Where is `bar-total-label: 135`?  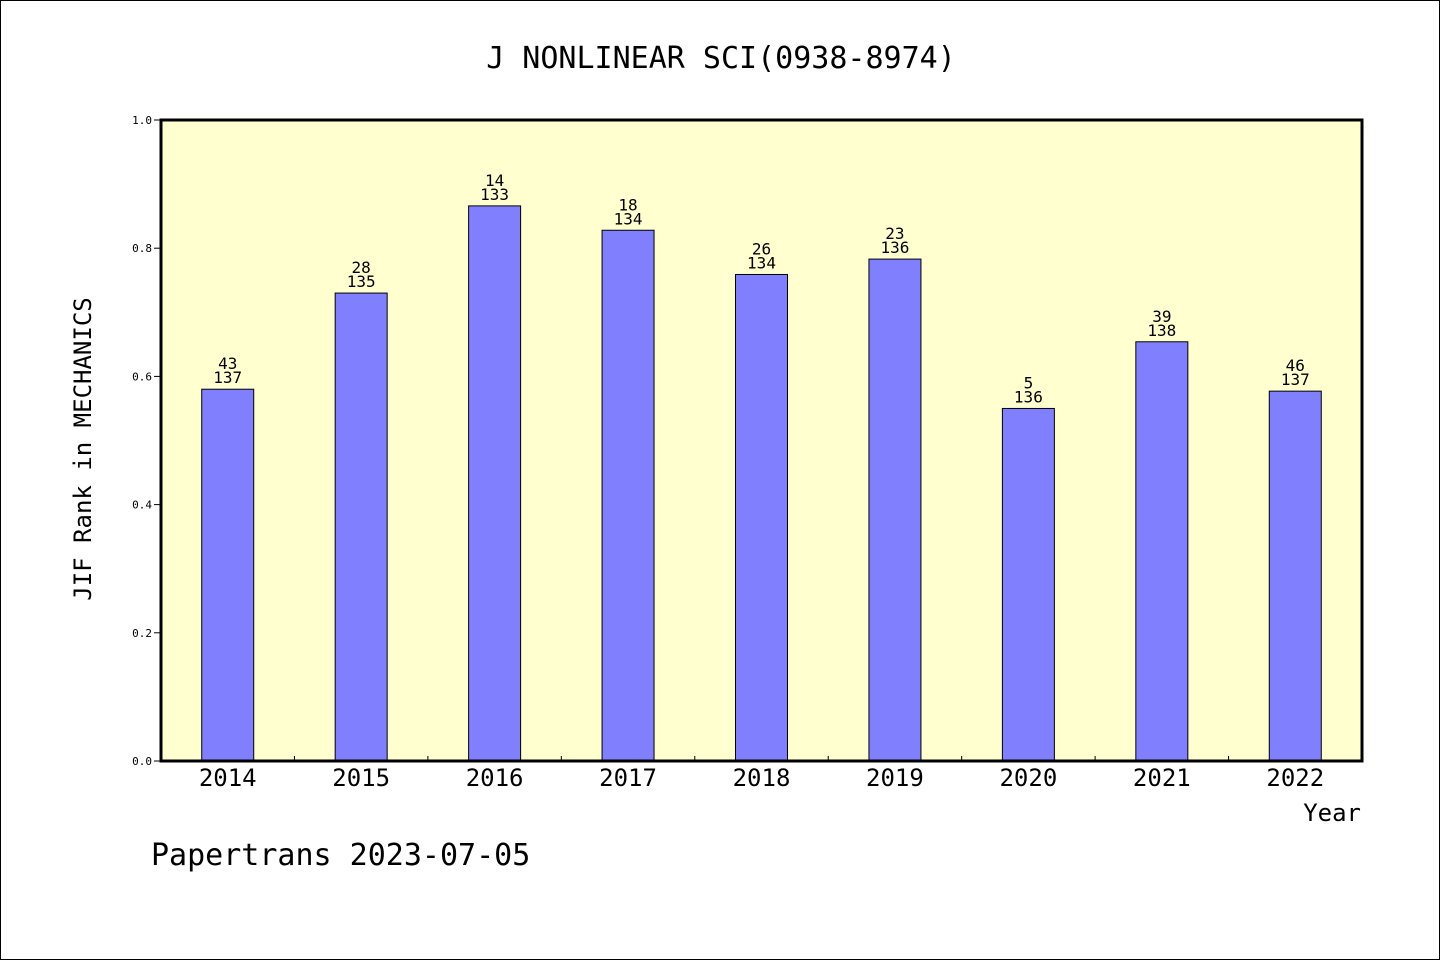 bar-total-label: 135 is located at coordinates (361, 281).